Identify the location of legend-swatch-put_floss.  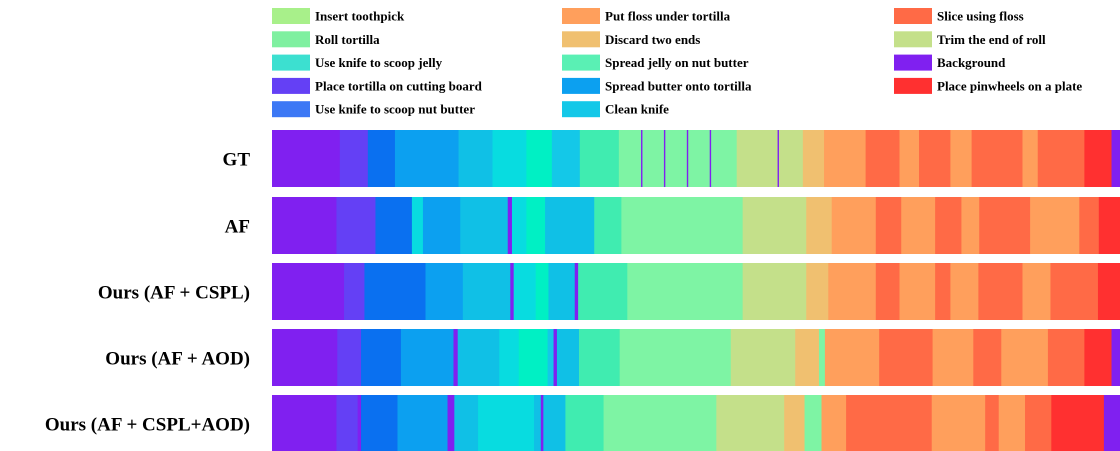
(581, 16).